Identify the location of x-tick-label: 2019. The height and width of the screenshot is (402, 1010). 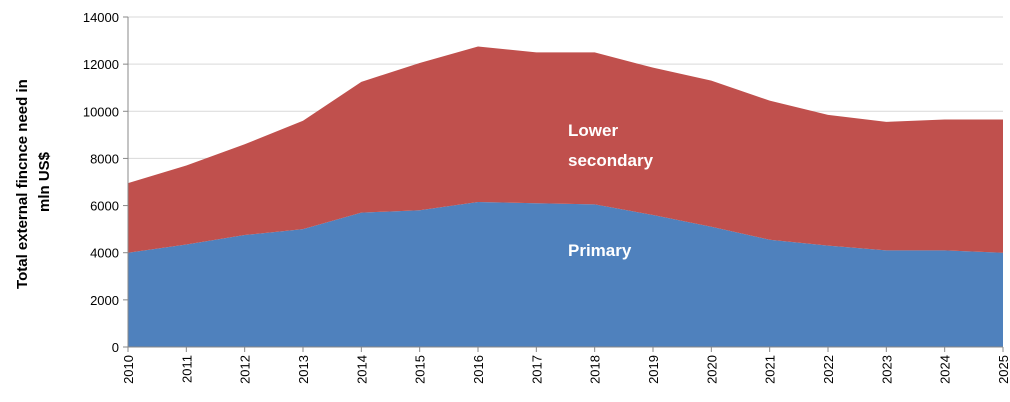
(653, 369).